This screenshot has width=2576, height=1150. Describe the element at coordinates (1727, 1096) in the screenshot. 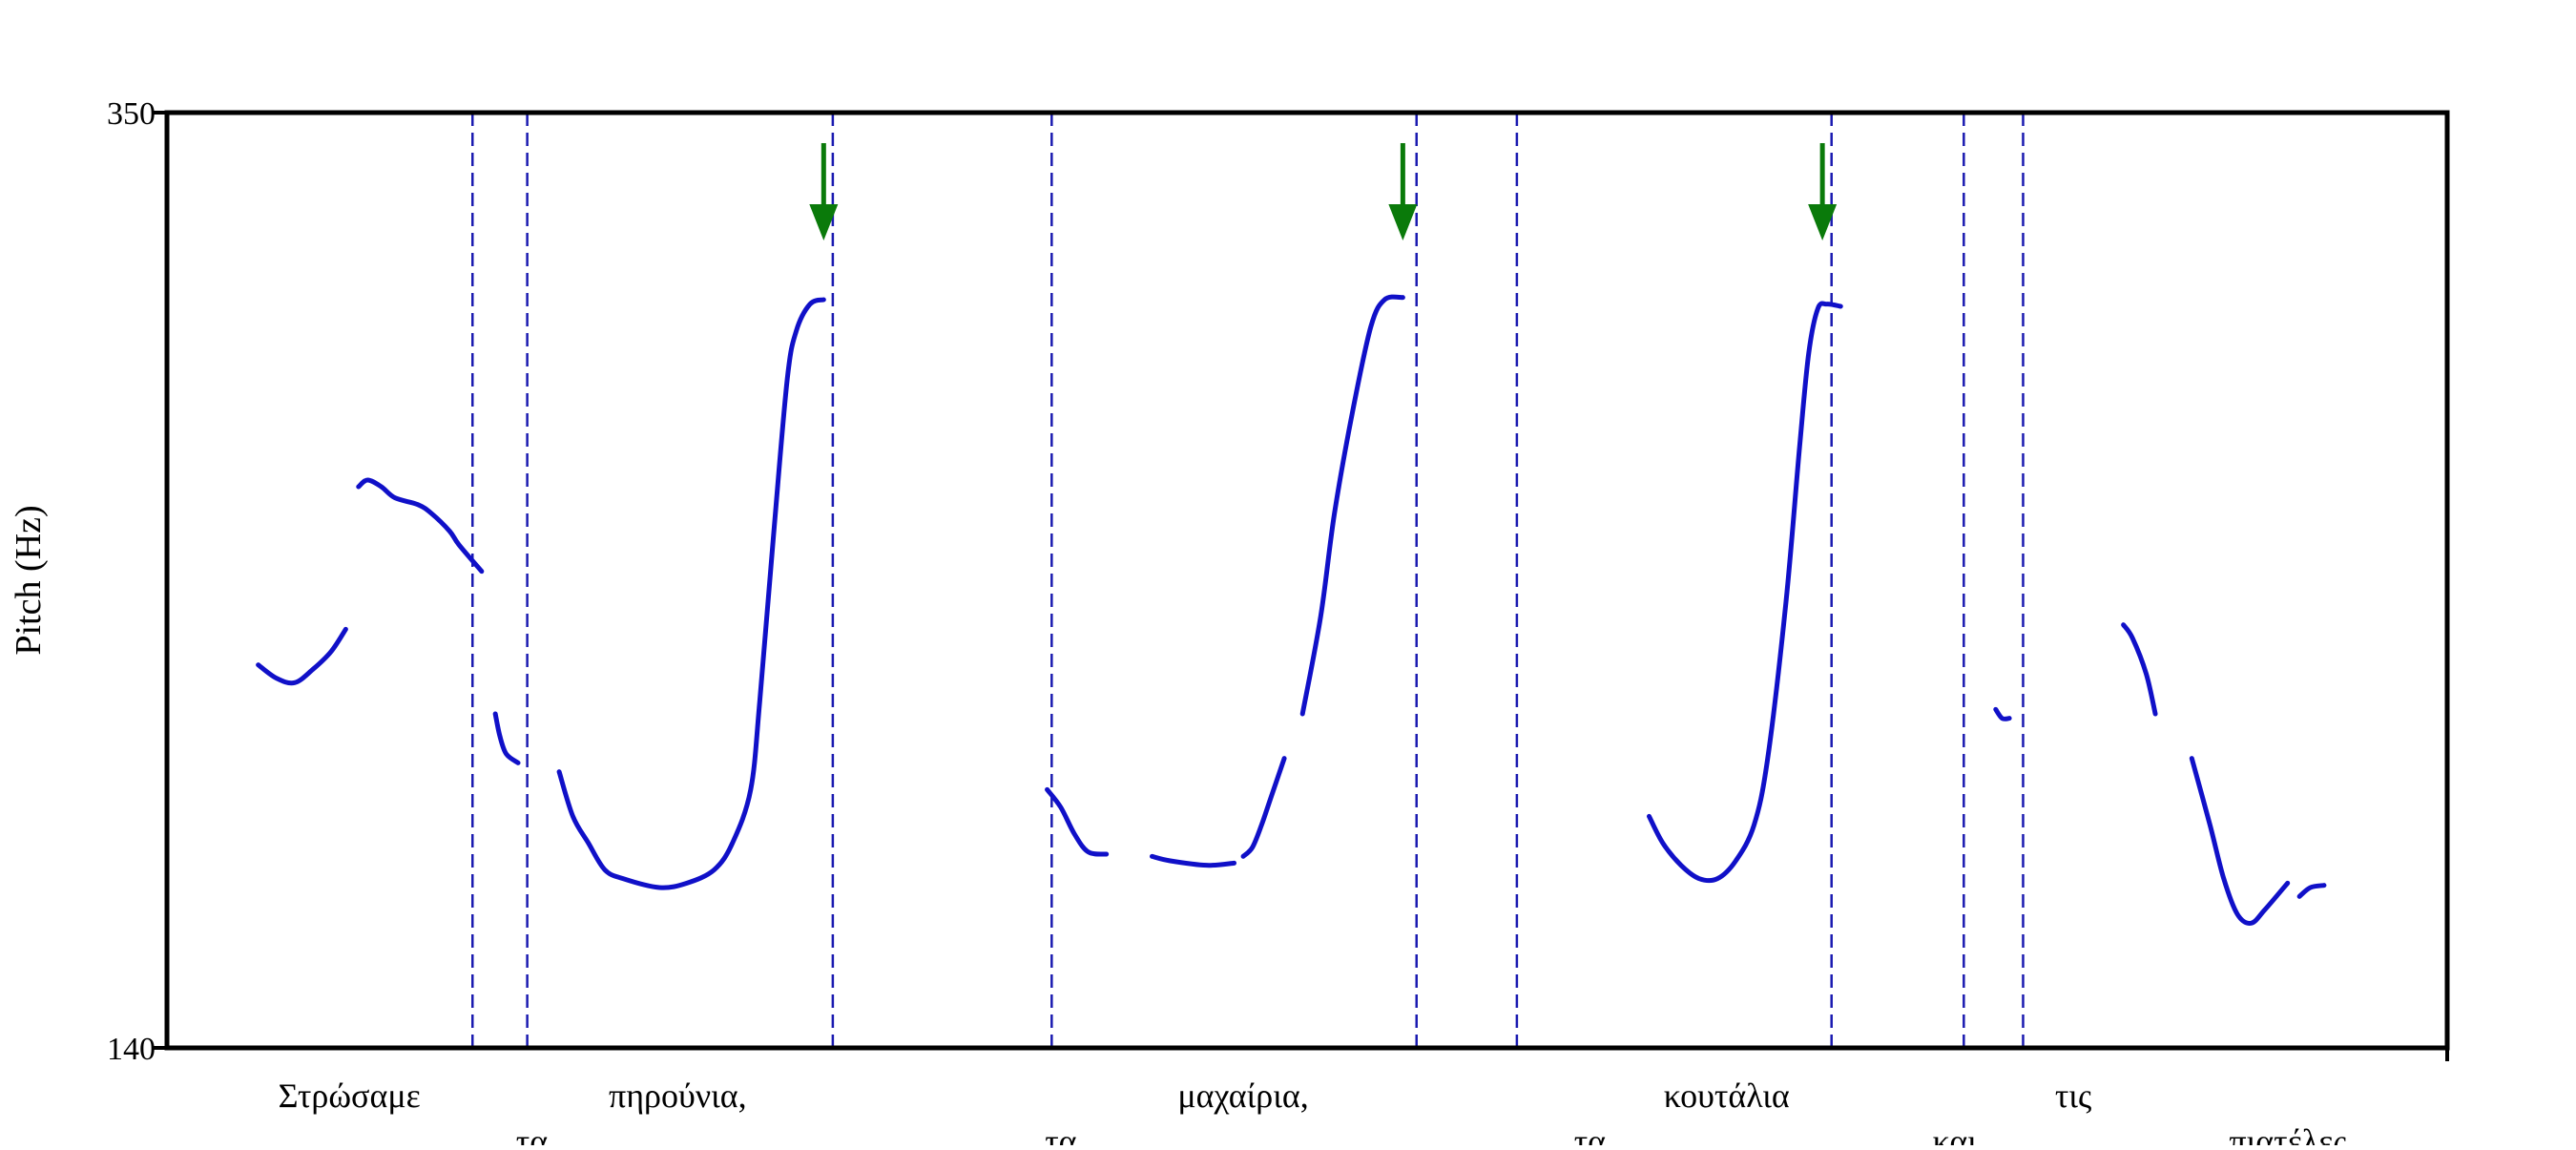

I see `word-label: κουτάλια` at that location.